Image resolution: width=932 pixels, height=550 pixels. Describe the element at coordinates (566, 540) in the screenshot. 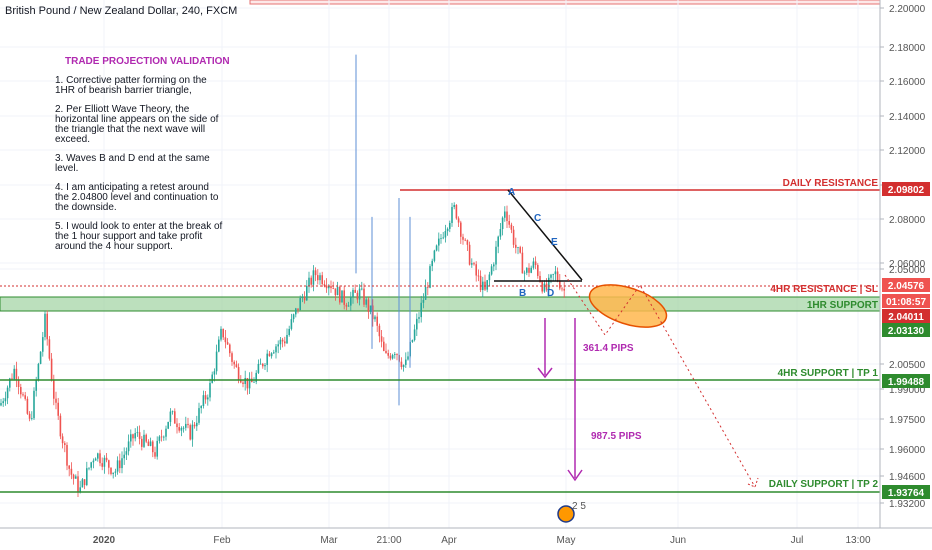

I see `time-tick-label: May` at that location.